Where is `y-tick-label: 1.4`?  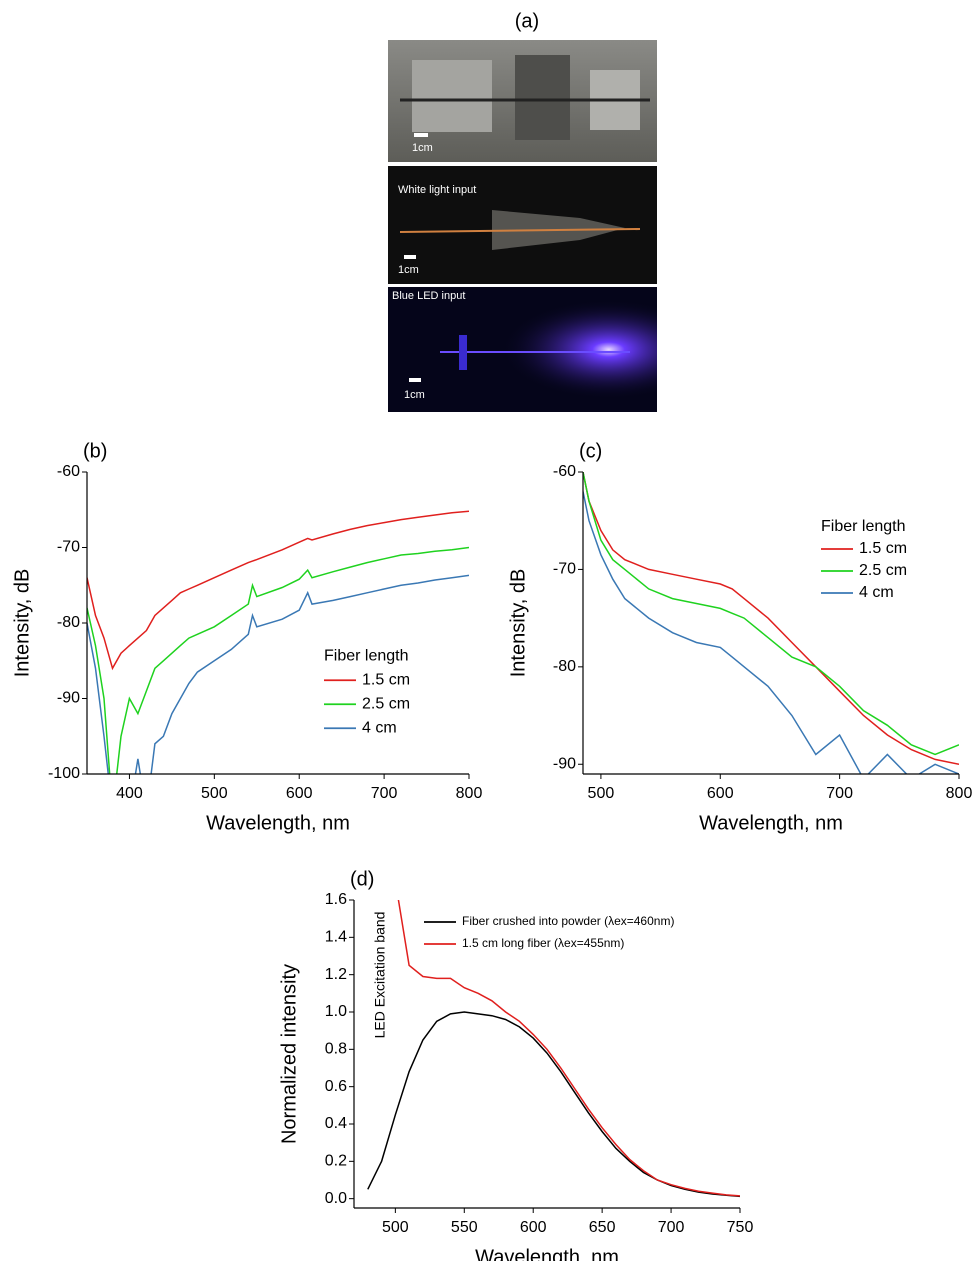 y-tick-label: 1.4 is located at coordinates (336, 937).